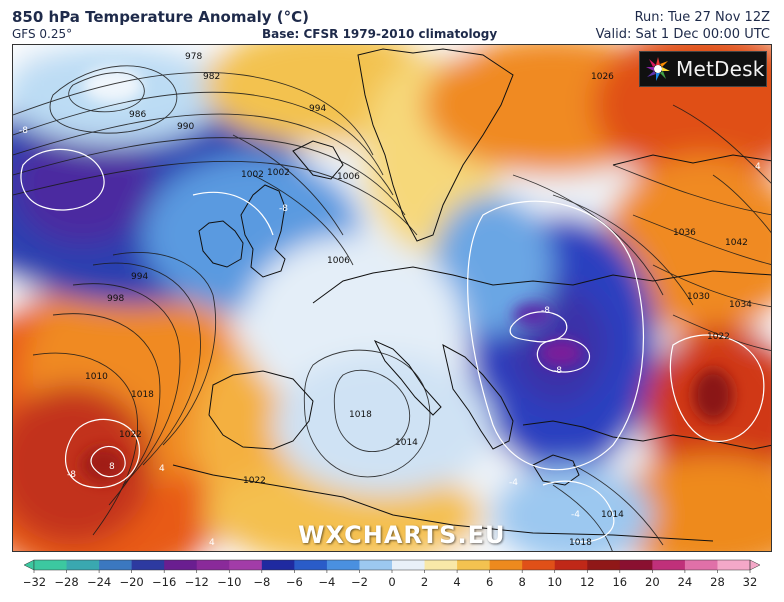 This screenshot has height=602, width=784. What do you see at coordinates (294, 582) in the screenshot?
I see `colorbar-tick-label: −6` at bounding box center [294, 582].